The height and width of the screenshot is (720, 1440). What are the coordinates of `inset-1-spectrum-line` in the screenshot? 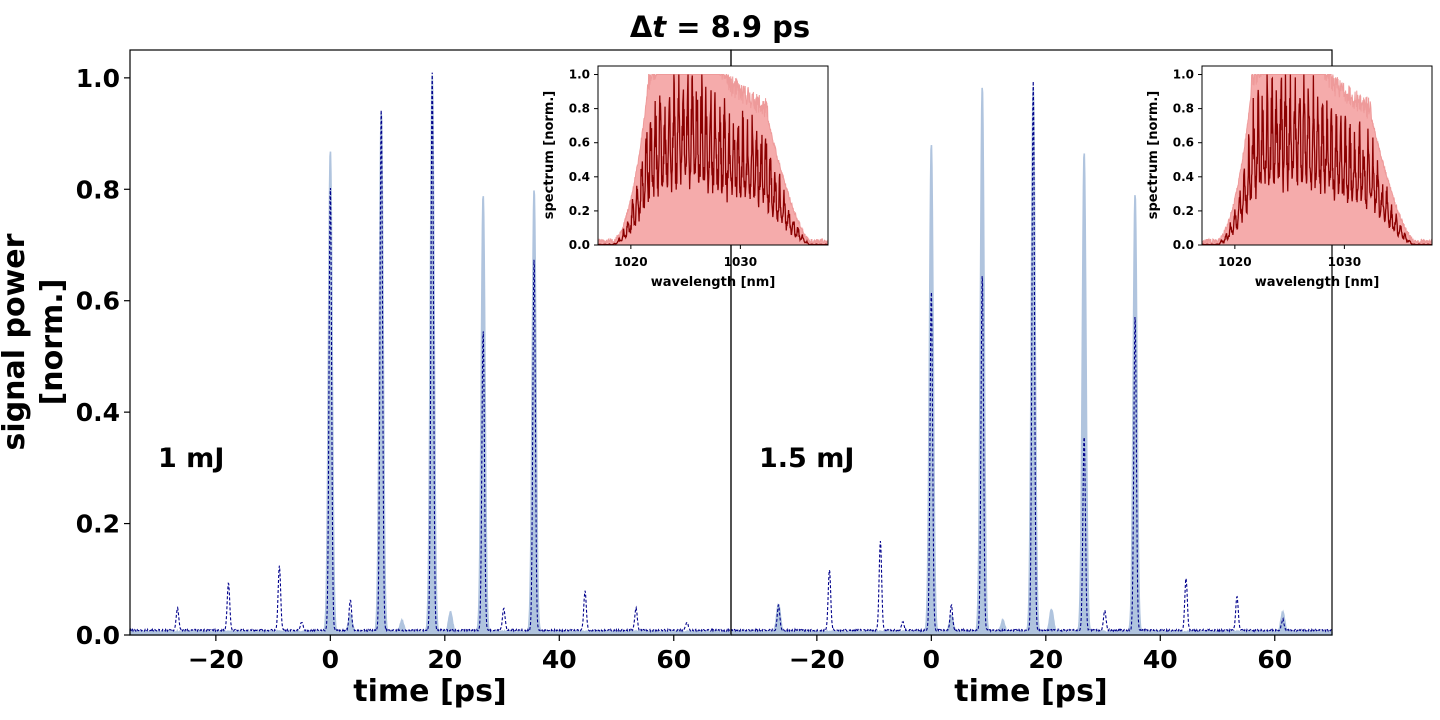 It's located at (1317, 160).